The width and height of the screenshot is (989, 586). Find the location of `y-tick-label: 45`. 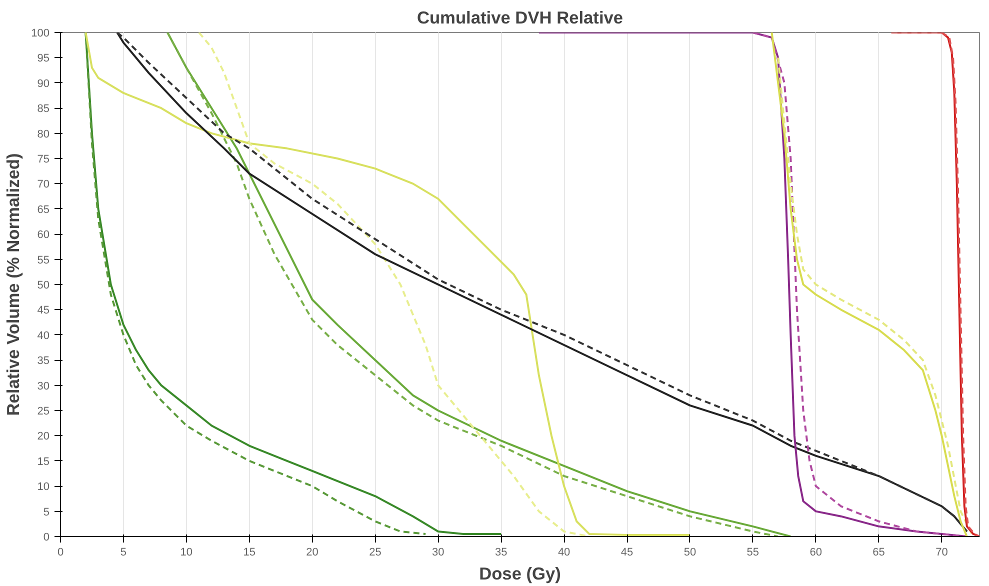

y-tick-label: 45 is located at coordinates (43, 310).